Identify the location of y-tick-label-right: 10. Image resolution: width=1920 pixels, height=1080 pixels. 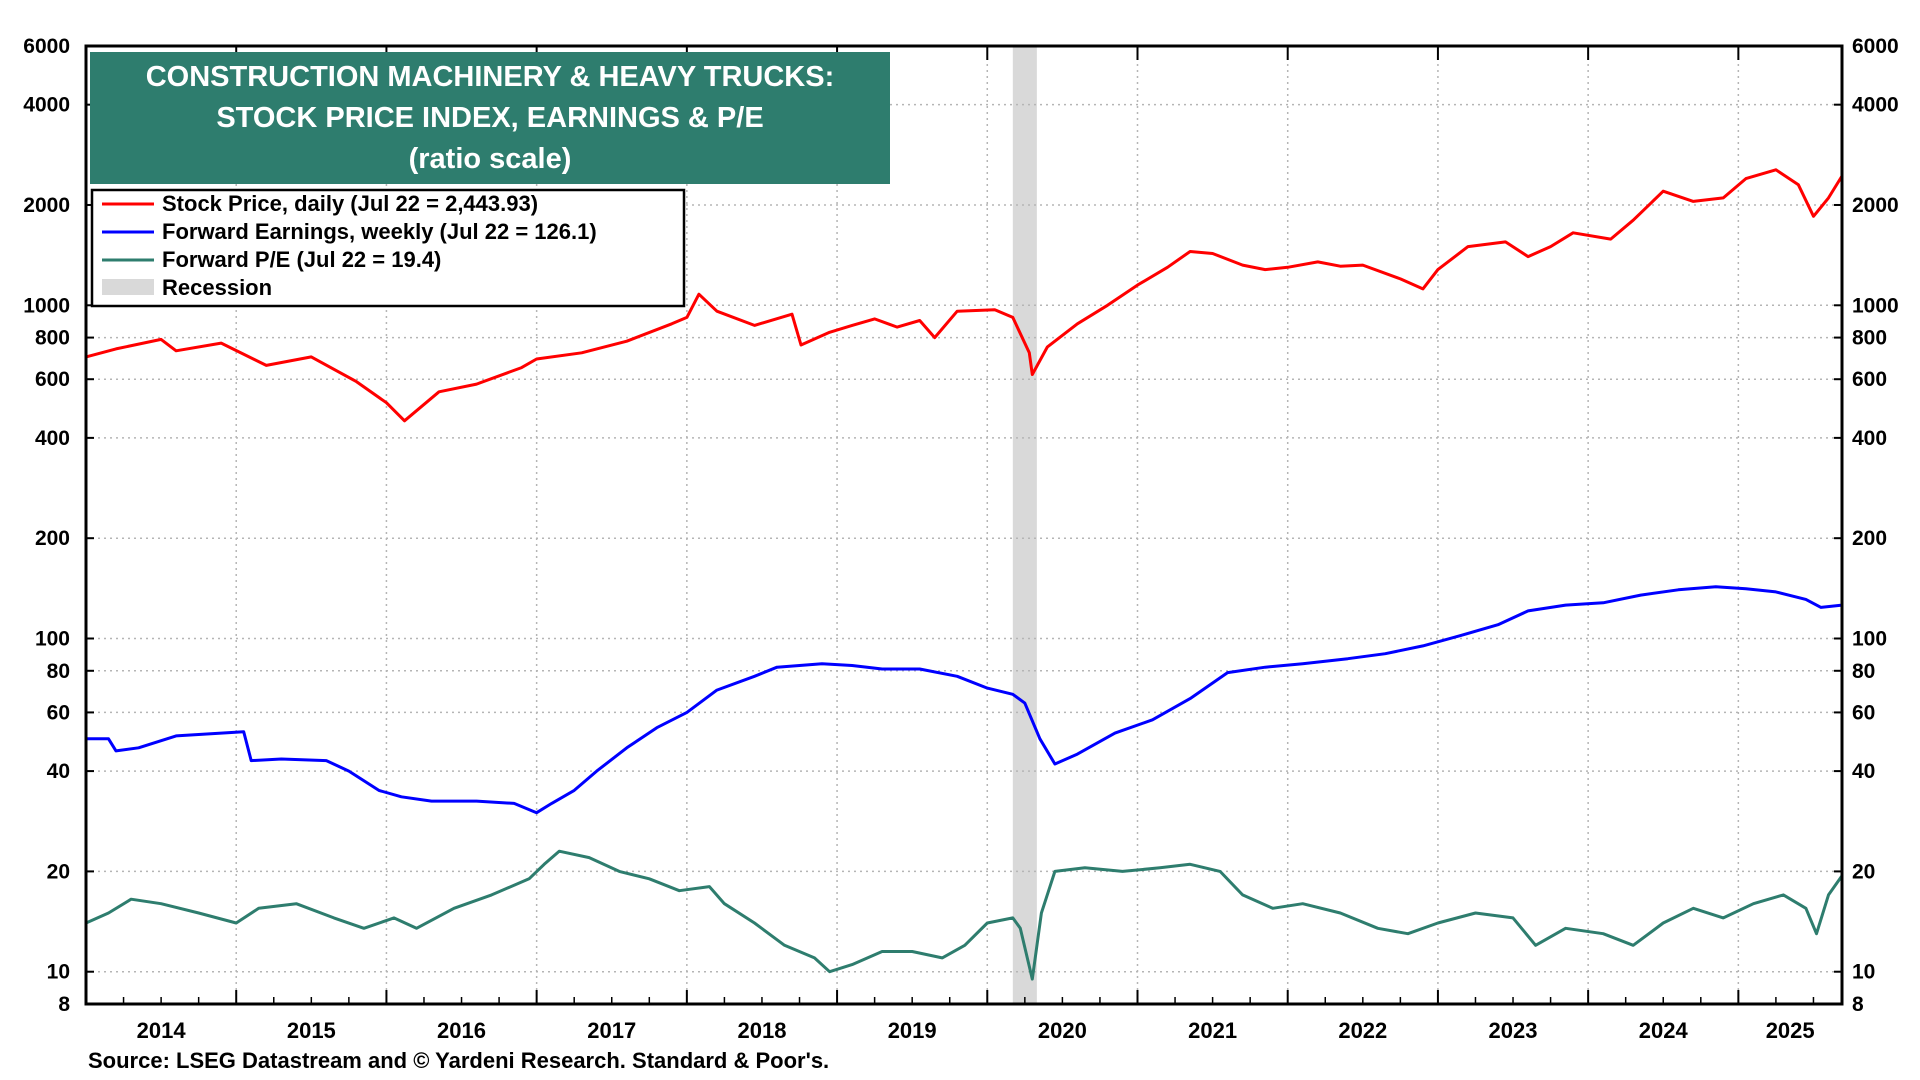
(1863, 972).